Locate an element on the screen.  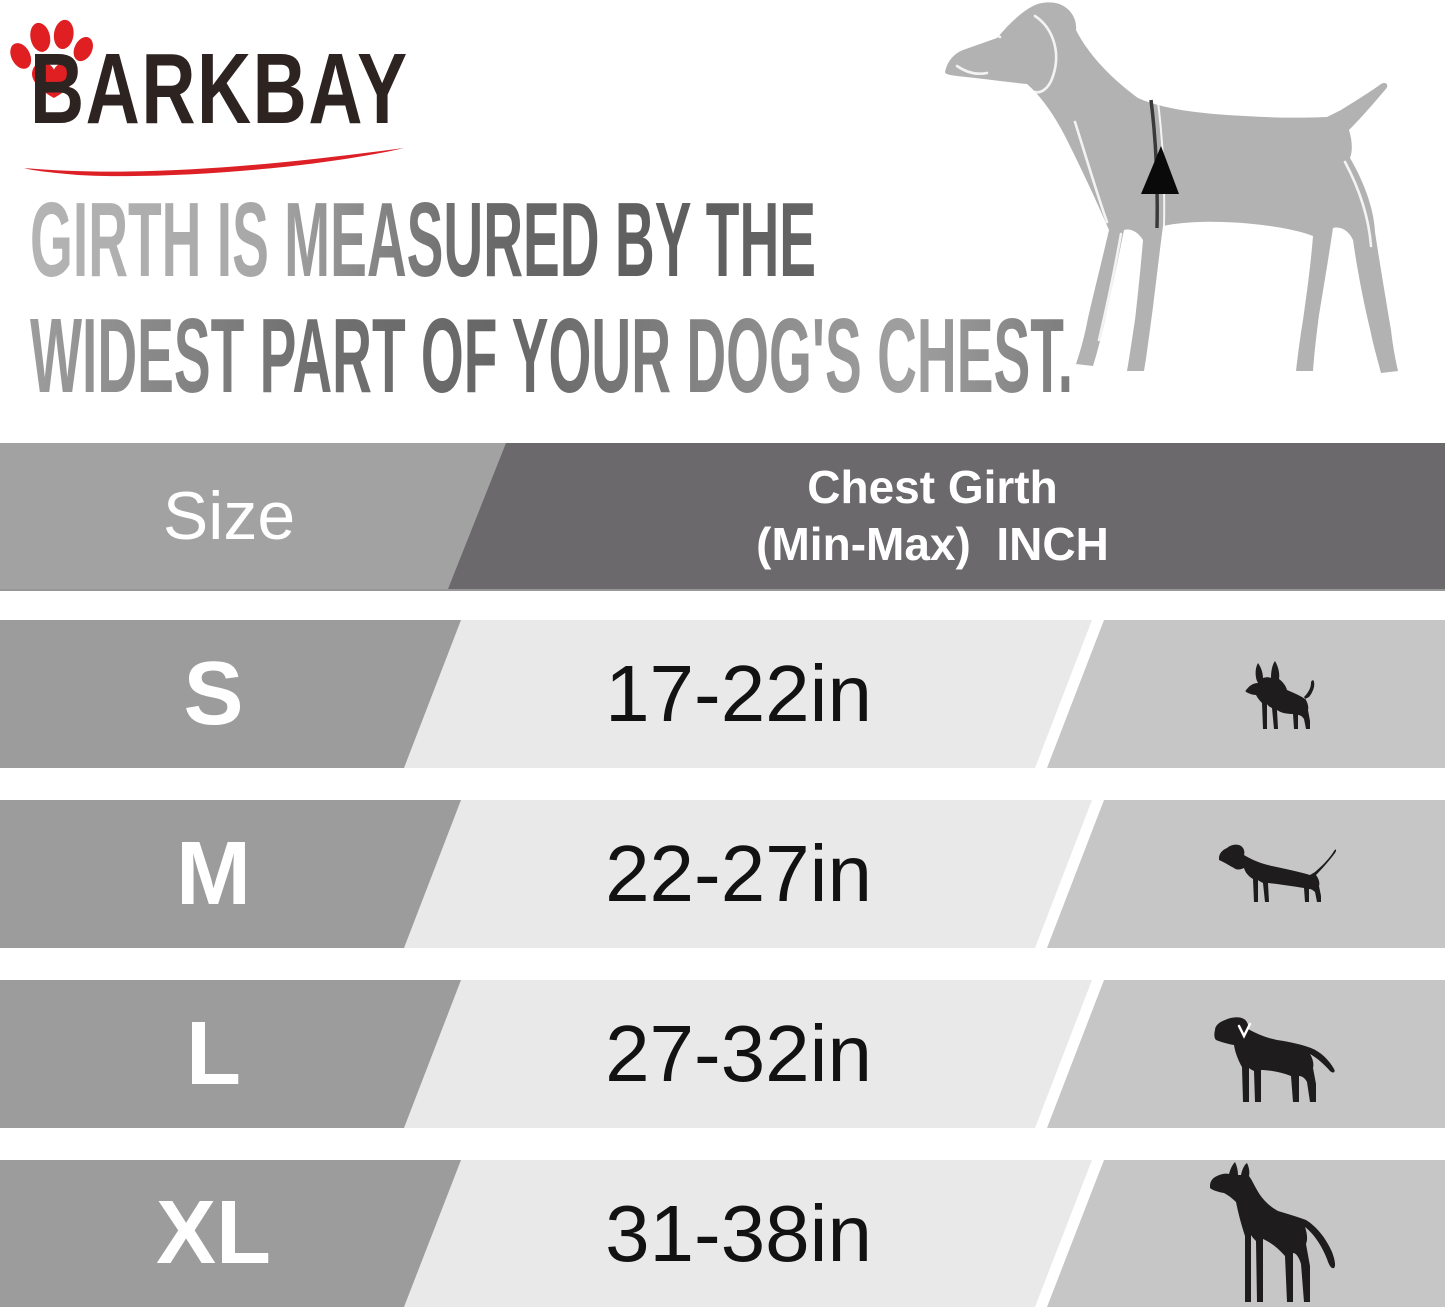
size-column-label: Size is located at coordinates (229, 516).